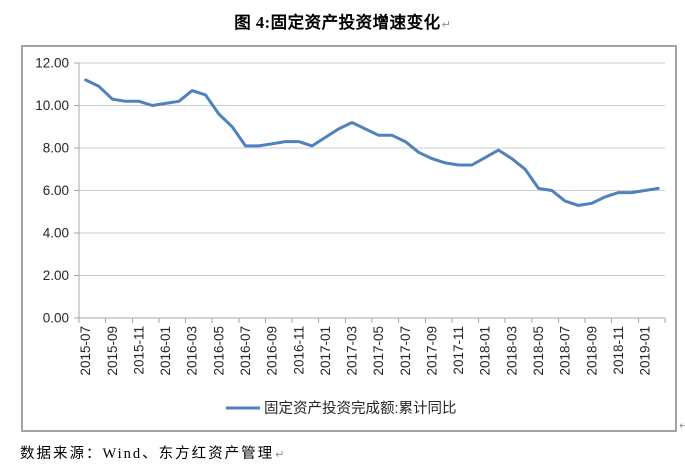 The image size is (685, 471). What do you see at coordinates (591, 351) in the screenshot?
I see `x-tick-label: 2018-09` at bounding box center [591, 351].